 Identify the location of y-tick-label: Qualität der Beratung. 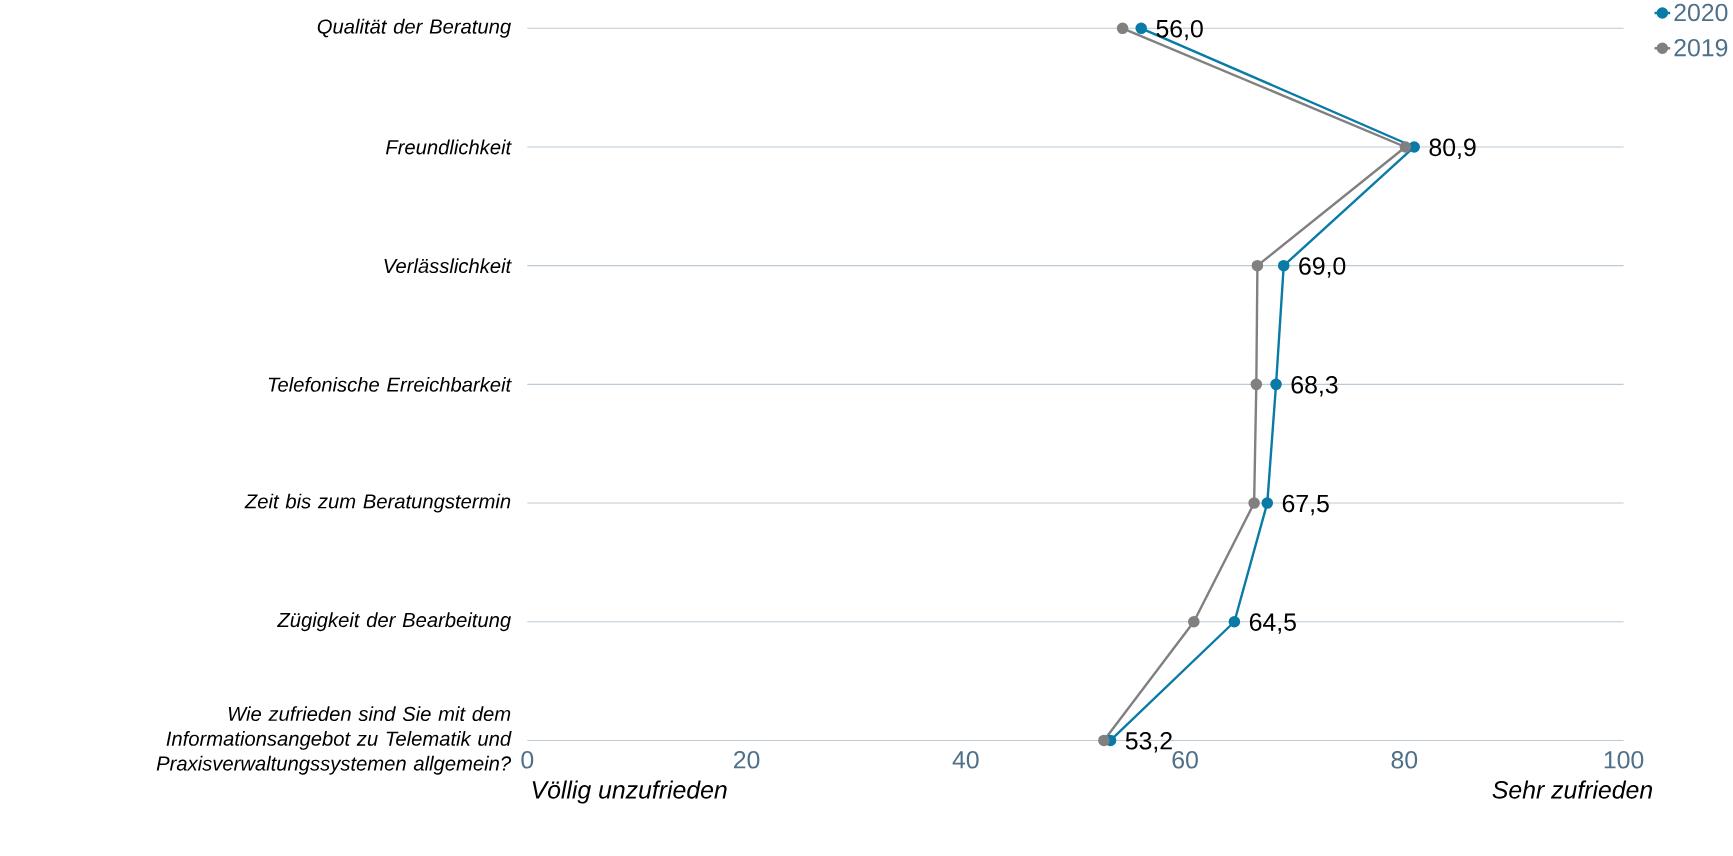
(414, 28).